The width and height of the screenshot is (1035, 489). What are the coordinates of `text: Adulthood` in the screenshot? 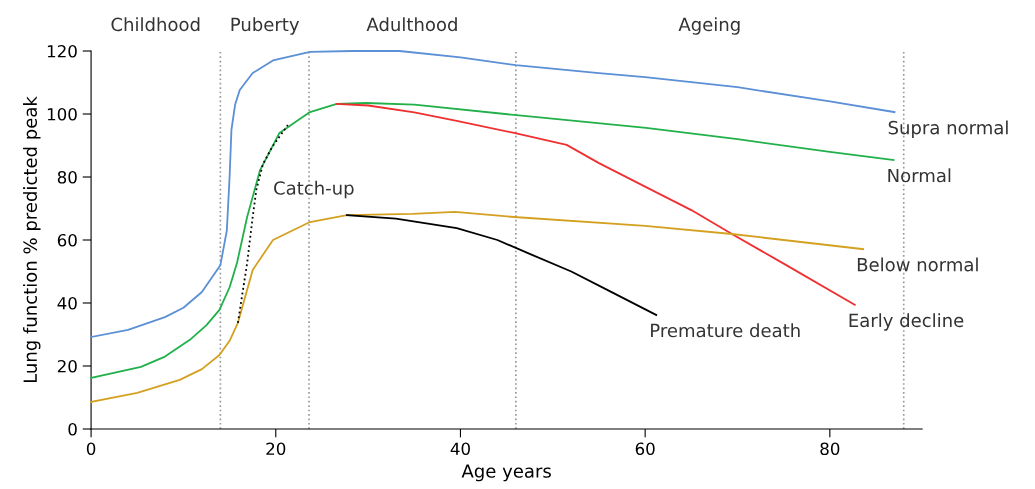 It's located at (411, 24).